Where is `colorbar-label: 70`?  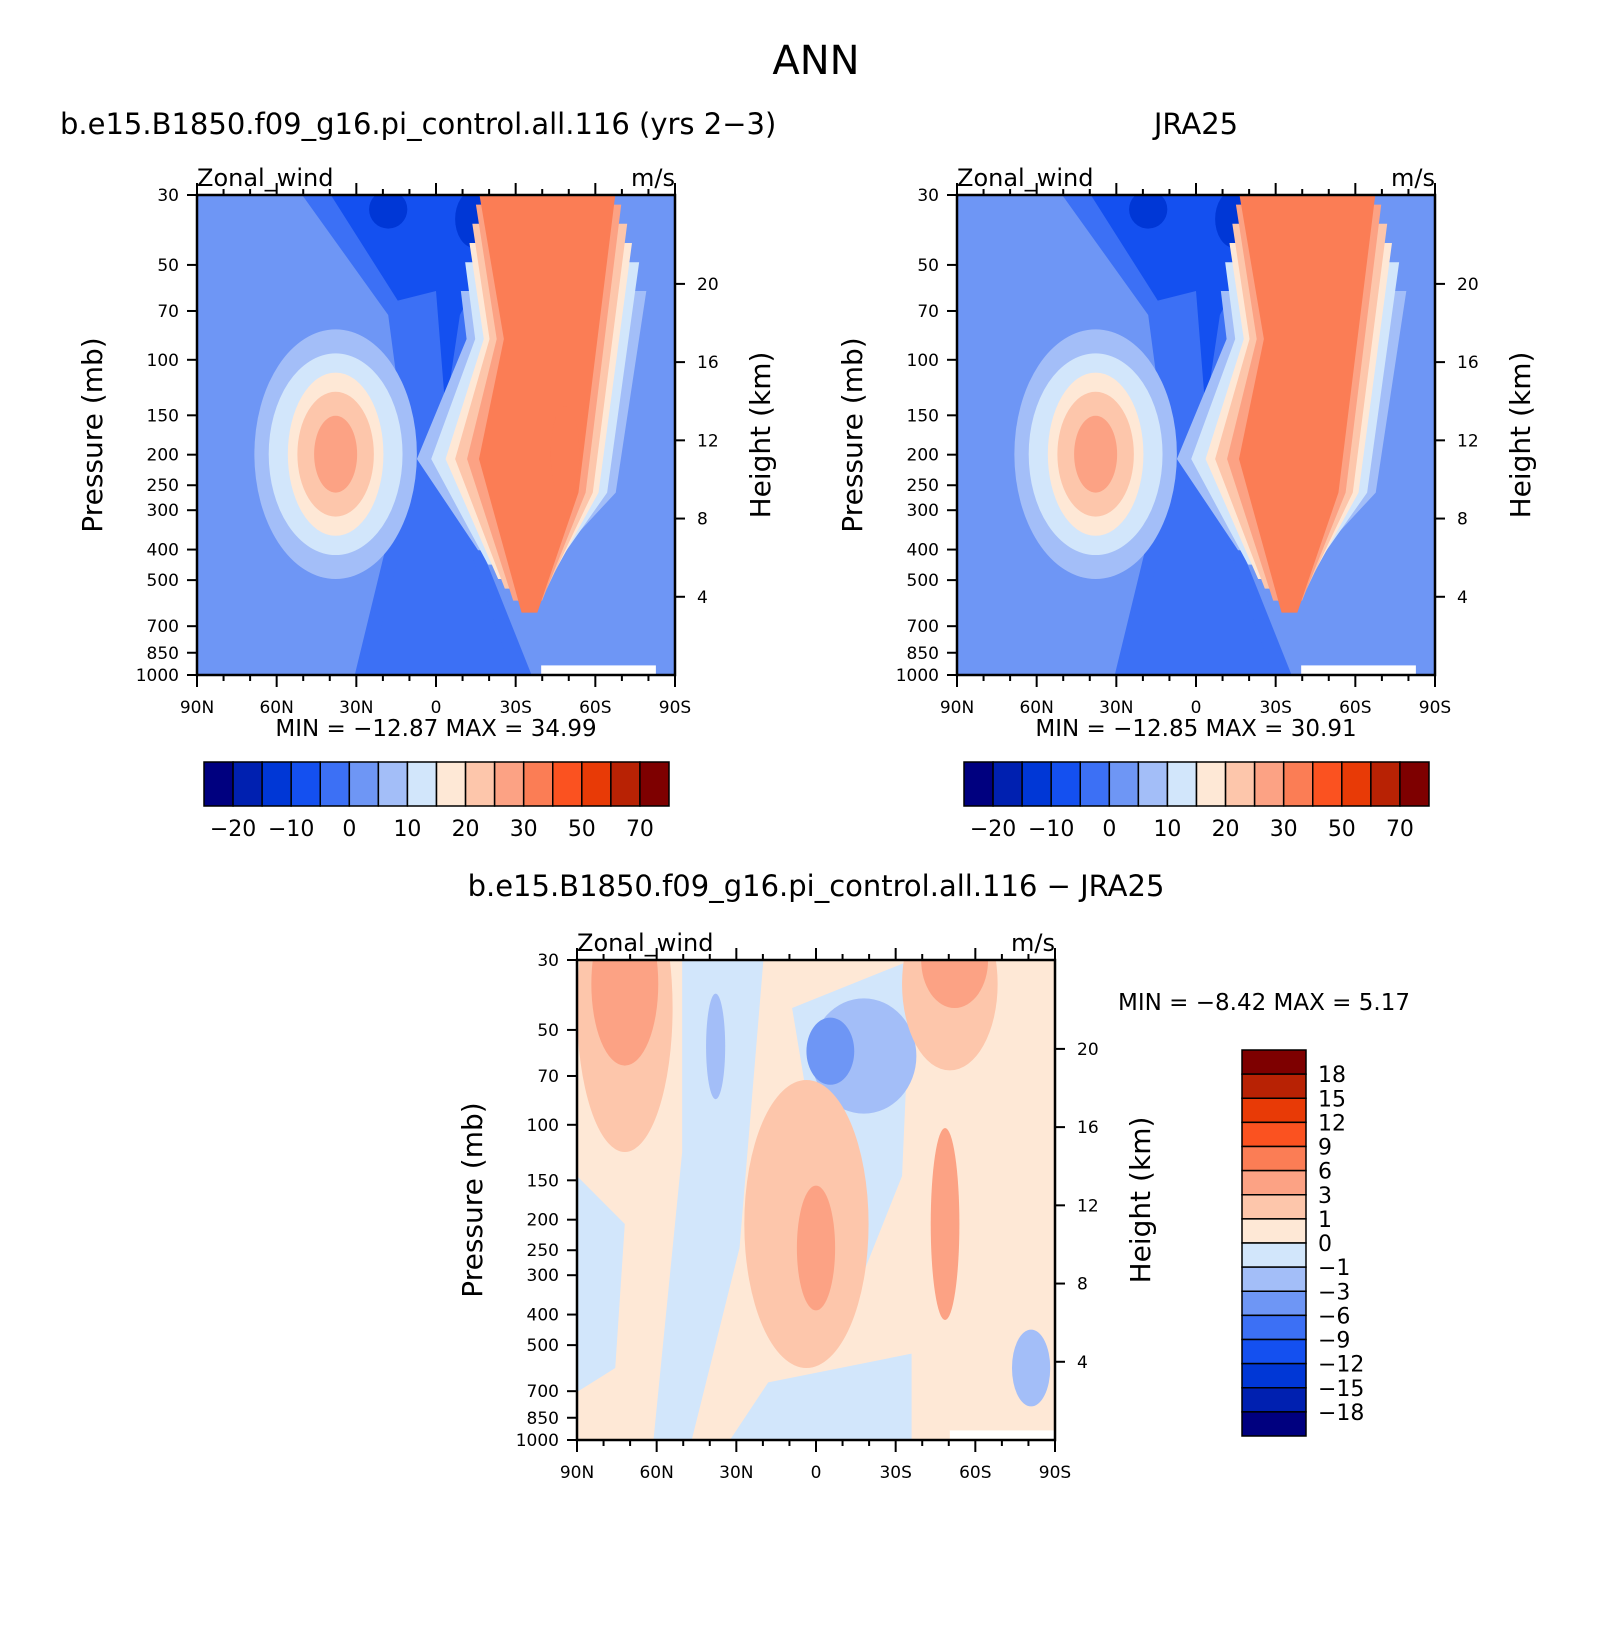 colorbar-label: 70 is located at coordinates (1400, 829).